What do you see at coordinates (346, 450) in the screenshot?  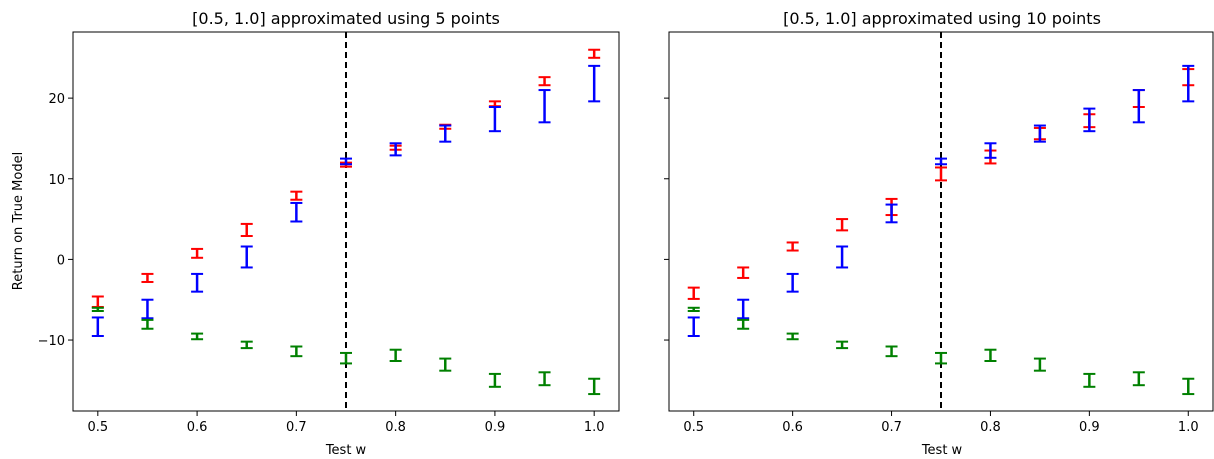 I see `panel-0-xlabel: Test w` at bounding box center [346, 450].